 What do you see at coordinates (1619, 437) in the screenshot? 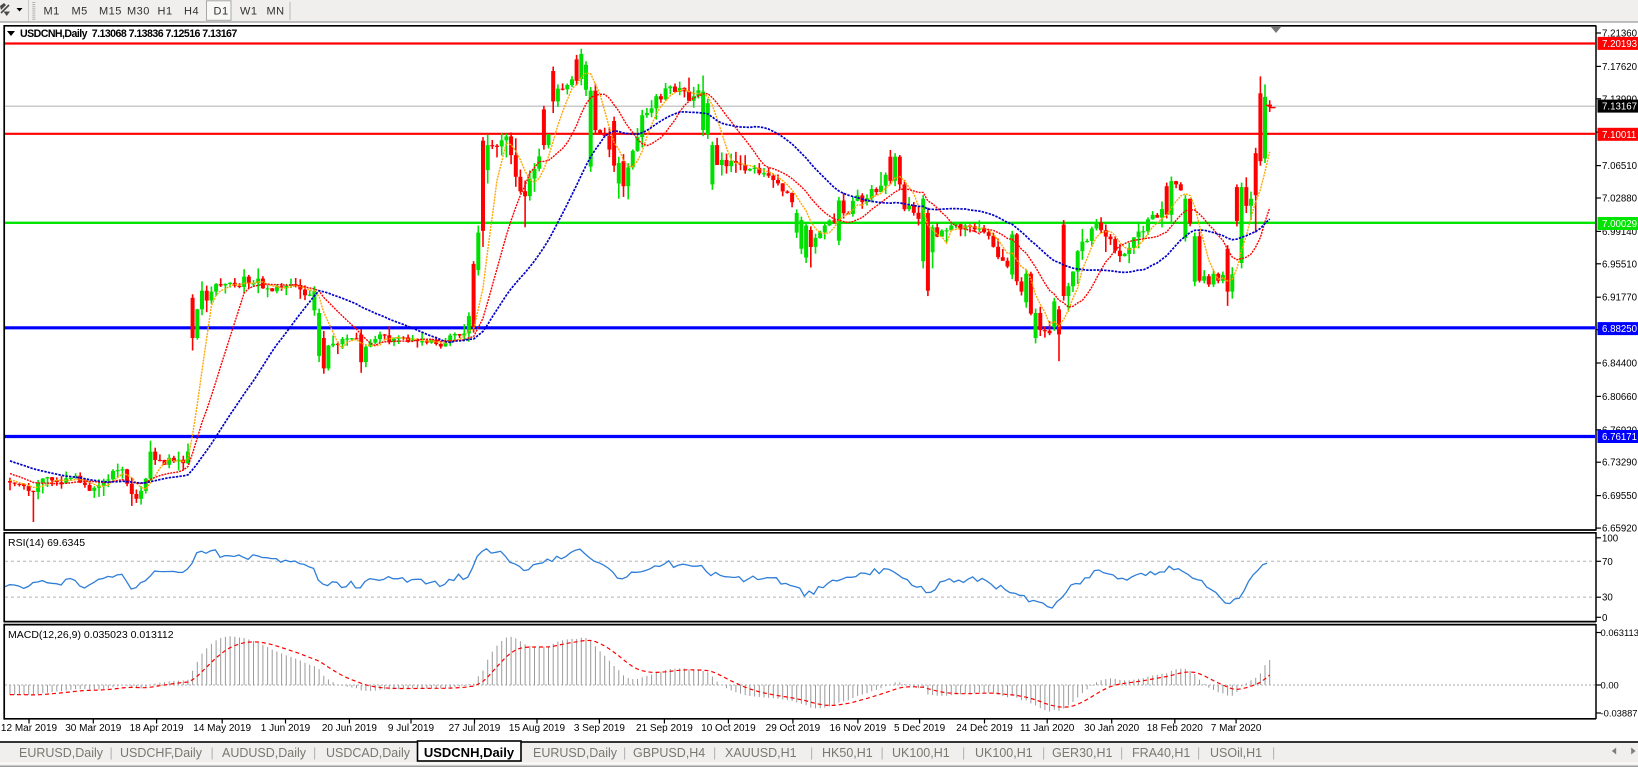
I see `svg-text: 6.76171` at bounding box center [1619, 437].